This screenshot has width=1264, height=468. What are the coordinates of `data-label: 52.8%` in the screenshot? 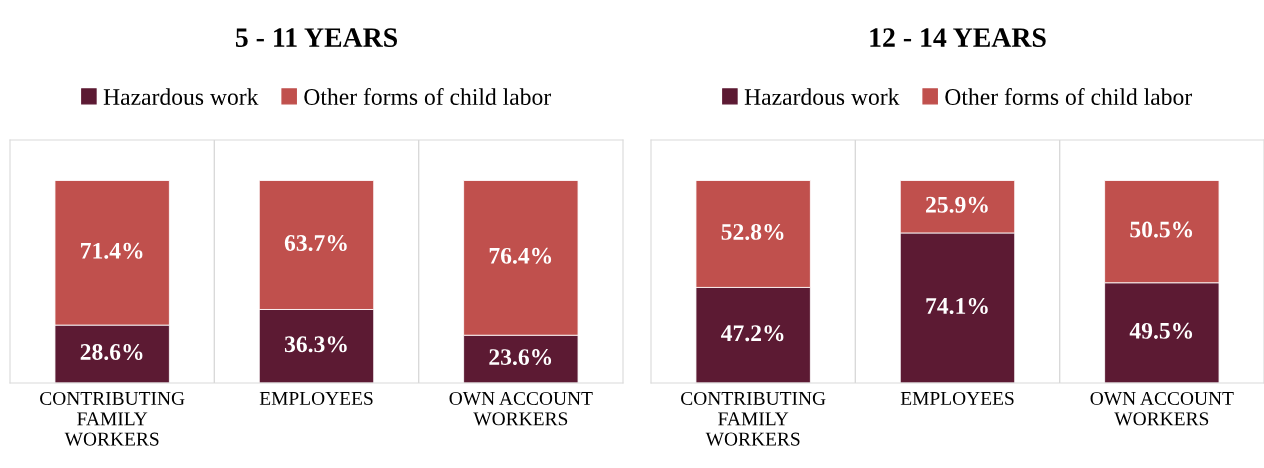 It's located at (752, 231).